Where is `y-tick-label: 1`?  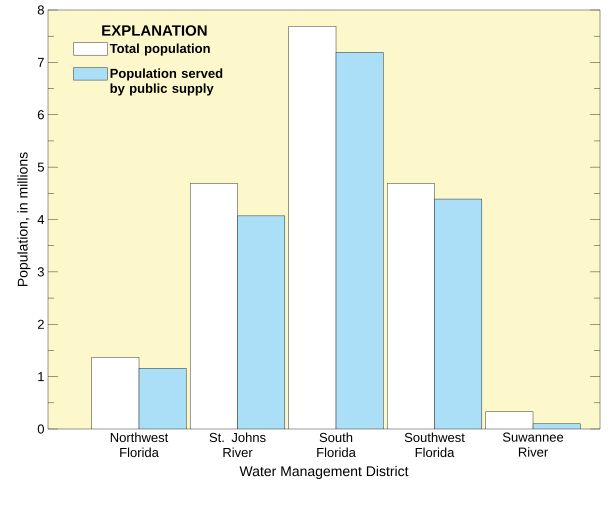 y-tick-label: 1 is located at coordinates (41, 377).